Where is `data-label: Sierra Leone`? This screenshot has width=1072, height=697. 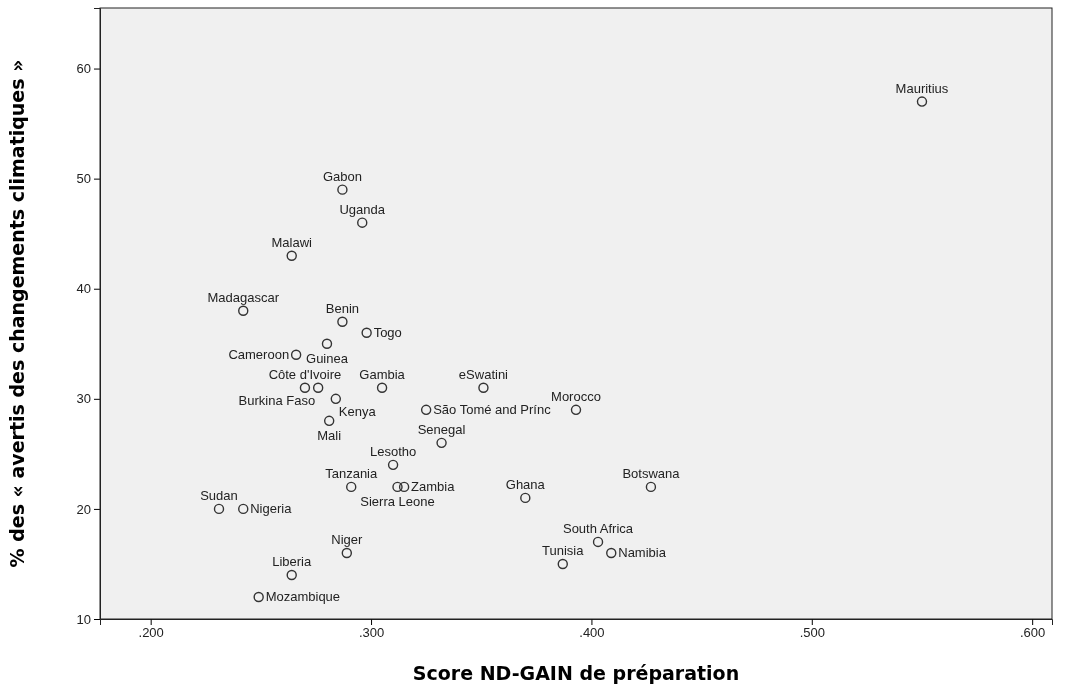
data-label: Sierra Leone is located at coordinates (397, 501).